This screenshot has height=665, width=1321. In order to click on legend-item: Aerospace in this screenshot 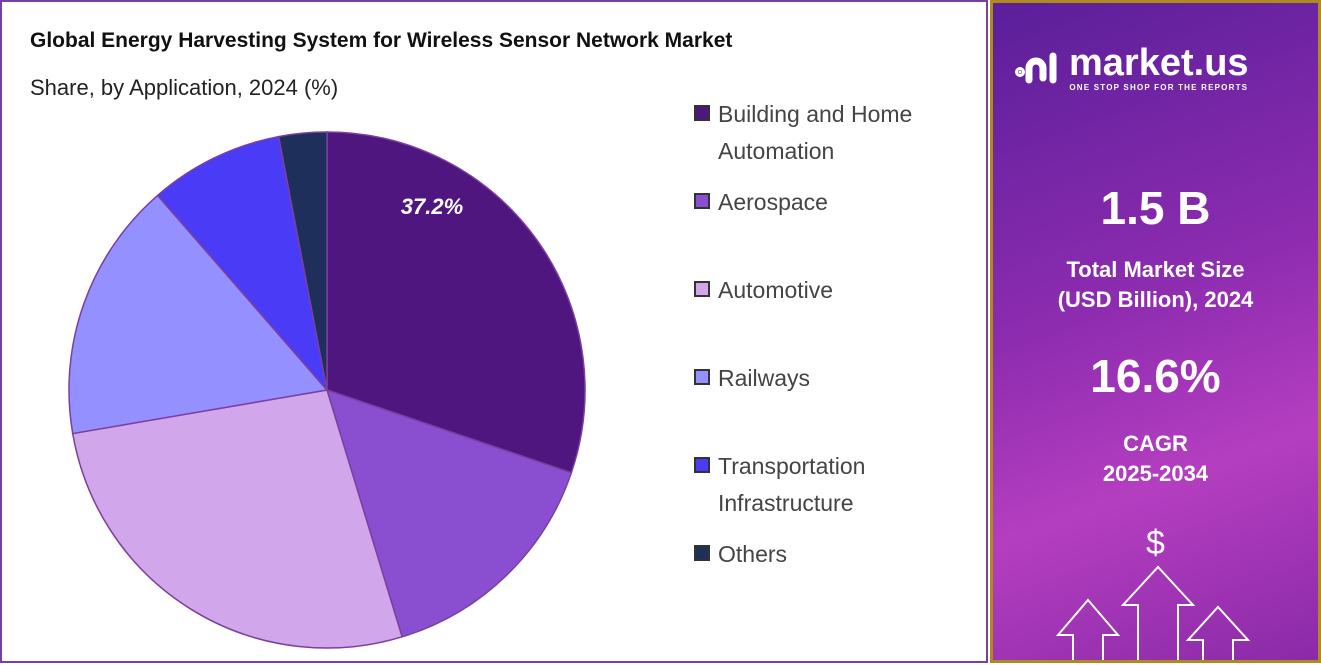, I will do `click(839, 203)`.